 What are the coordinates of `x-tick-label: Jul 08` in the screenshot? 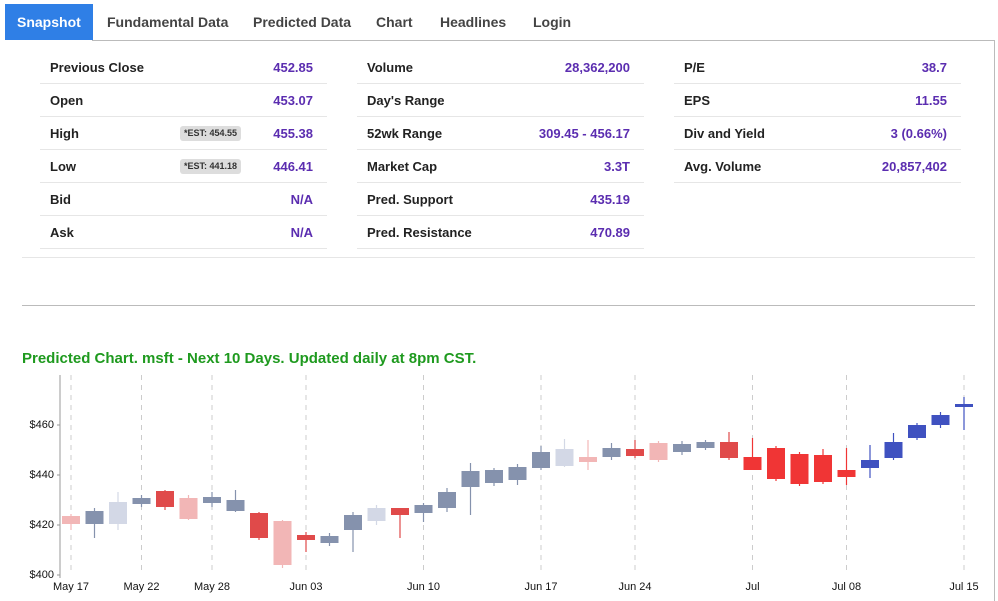 It's located at (846, 587).